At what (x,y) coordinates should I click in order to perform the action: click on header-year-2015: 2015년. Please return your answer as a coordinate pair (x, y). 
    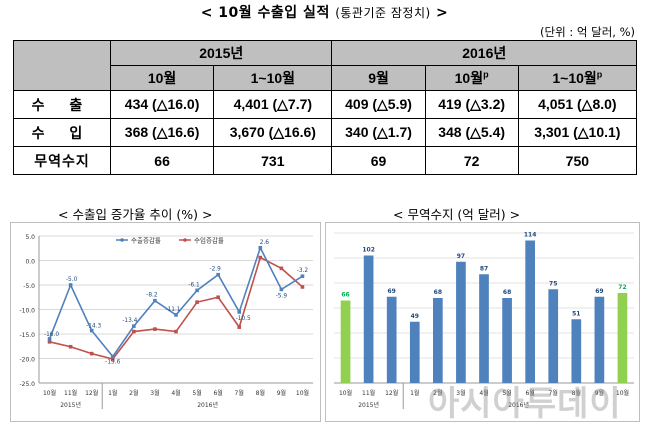
    Looking at the image, I should click on (221, 53).